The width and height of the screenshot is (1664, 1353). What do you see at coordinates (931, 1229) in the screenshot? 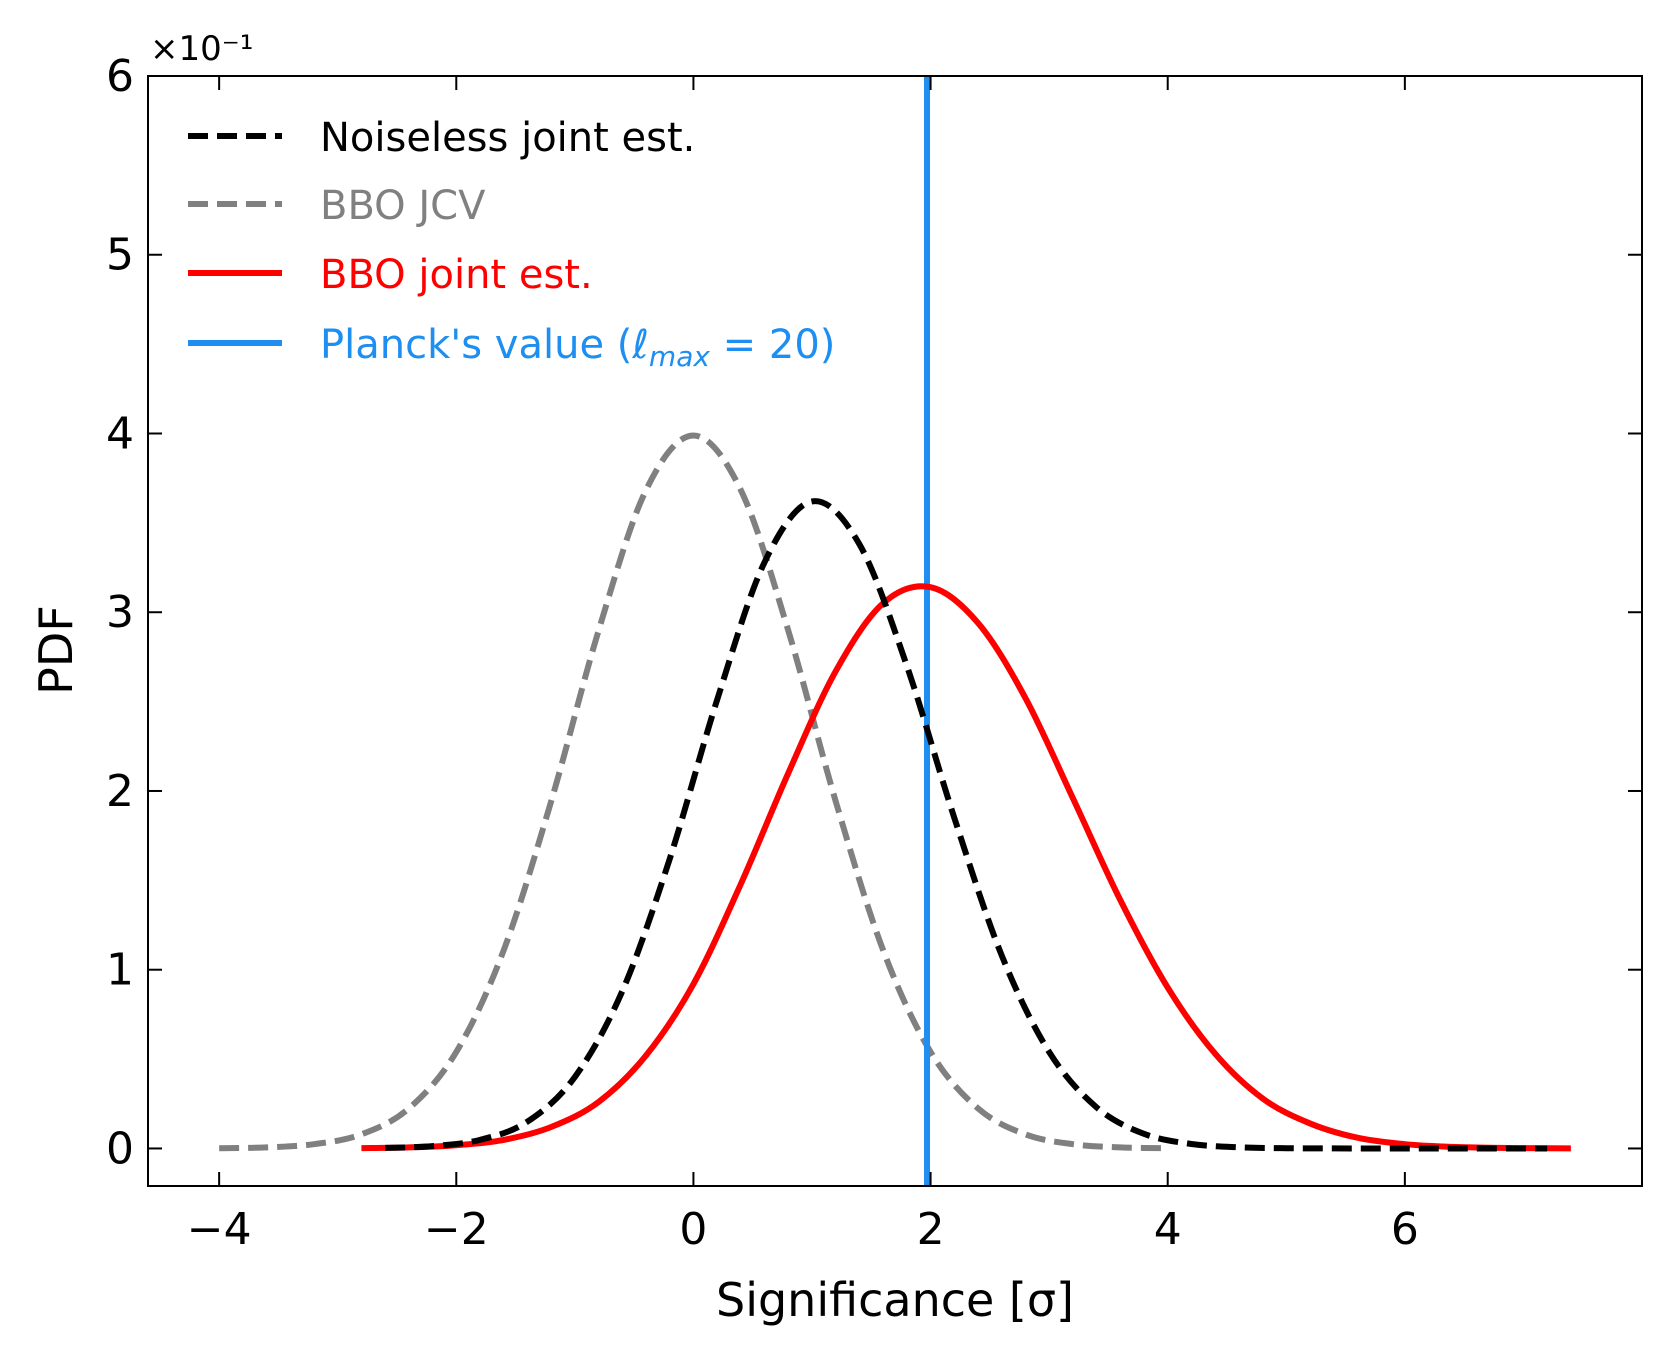
I see `x-tick-label: 2` at bounding box center [931, 1229].